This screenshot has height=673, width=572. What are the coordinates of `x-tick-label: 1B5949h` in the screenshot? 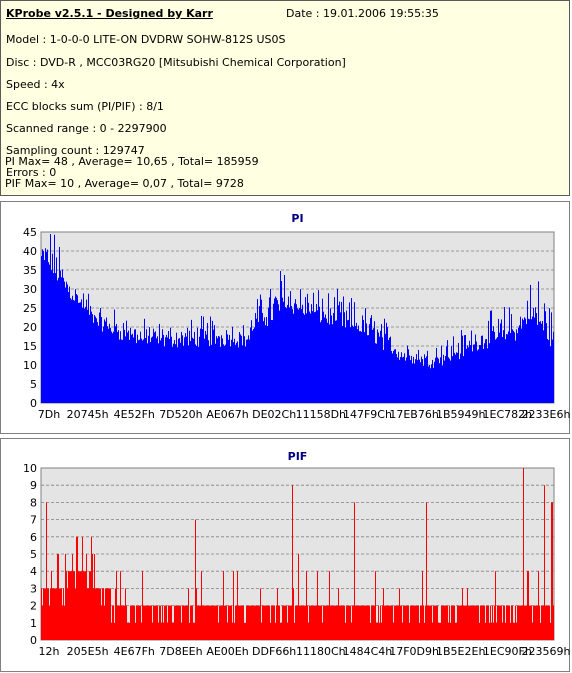 It's located at (461, 414).